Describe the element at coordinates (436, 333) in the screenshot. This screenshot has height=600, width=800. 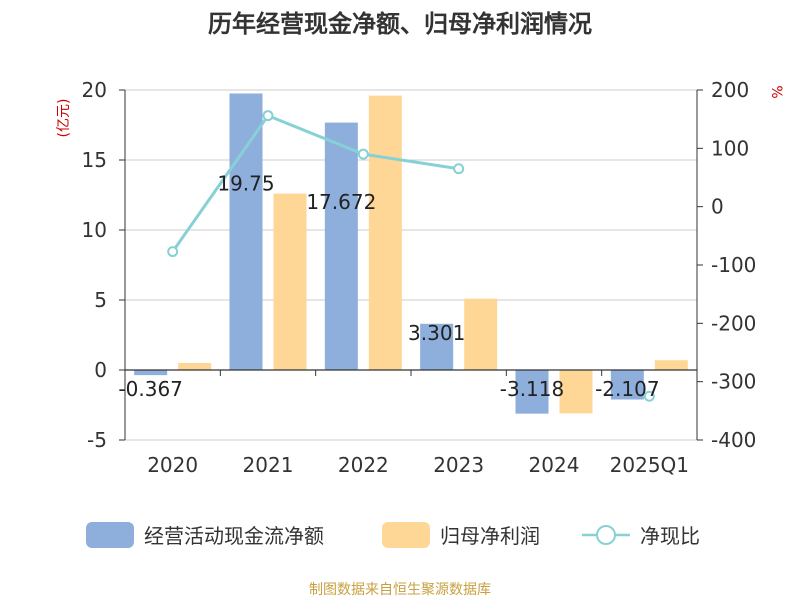
I see `data-label-cashflow: 3.301` at that location.